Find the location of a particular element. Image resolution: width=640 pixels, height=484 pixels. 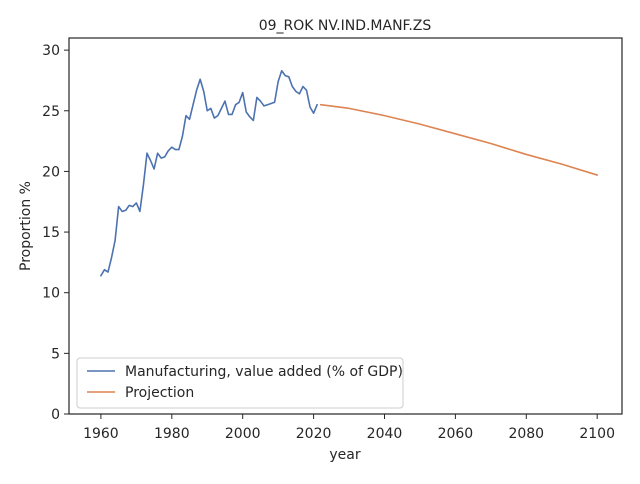

legend-box is located at coordinates (240, 383).